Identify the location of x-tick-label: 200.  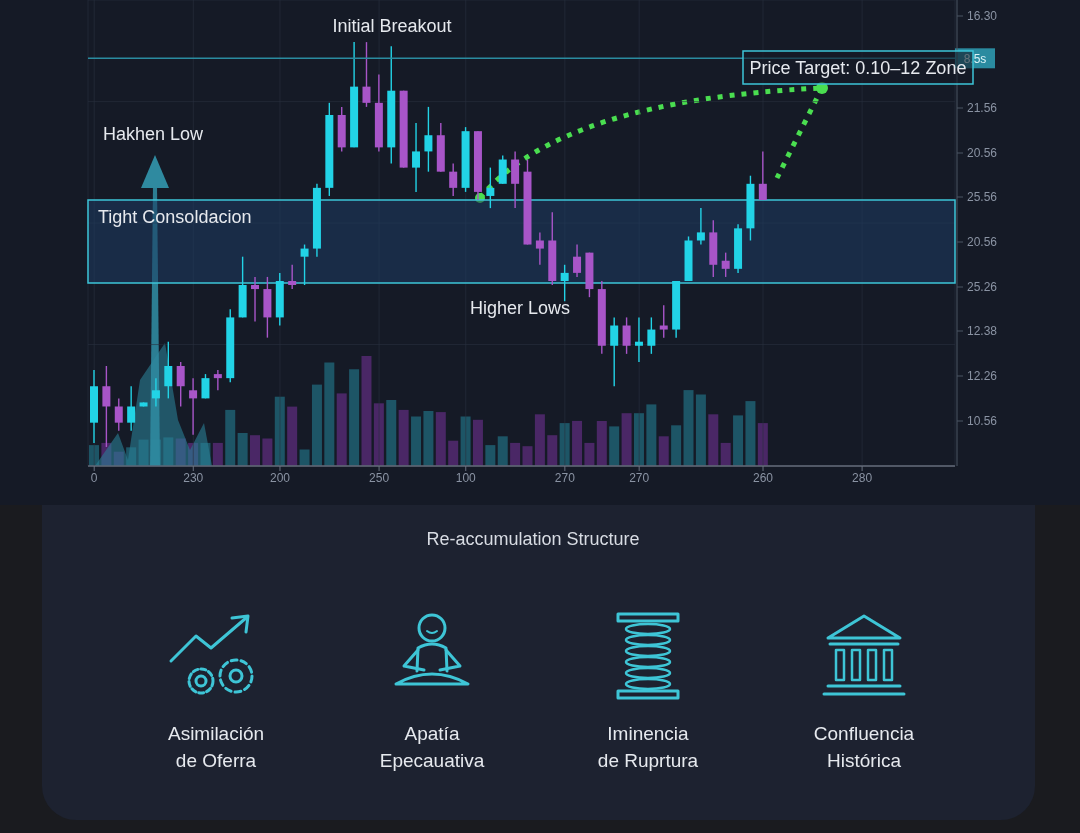
(280, 477).